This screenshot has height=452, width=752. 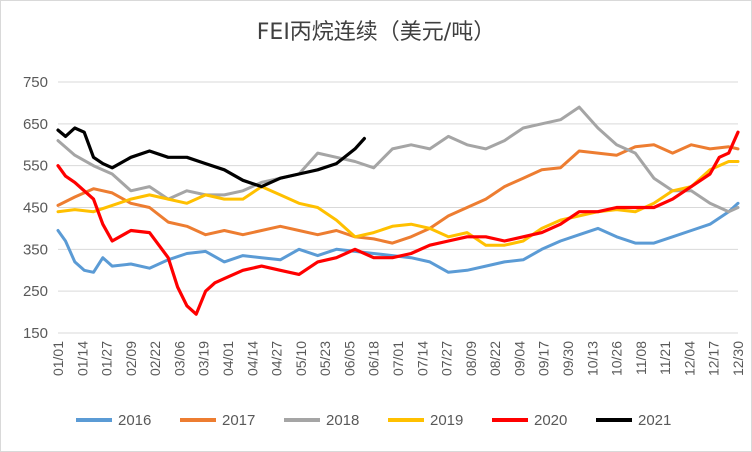 What do you see at coordinates (58, 358) in the screenshot?
I see `x-tick-label: 01/01` at bounding box center [58, 358].